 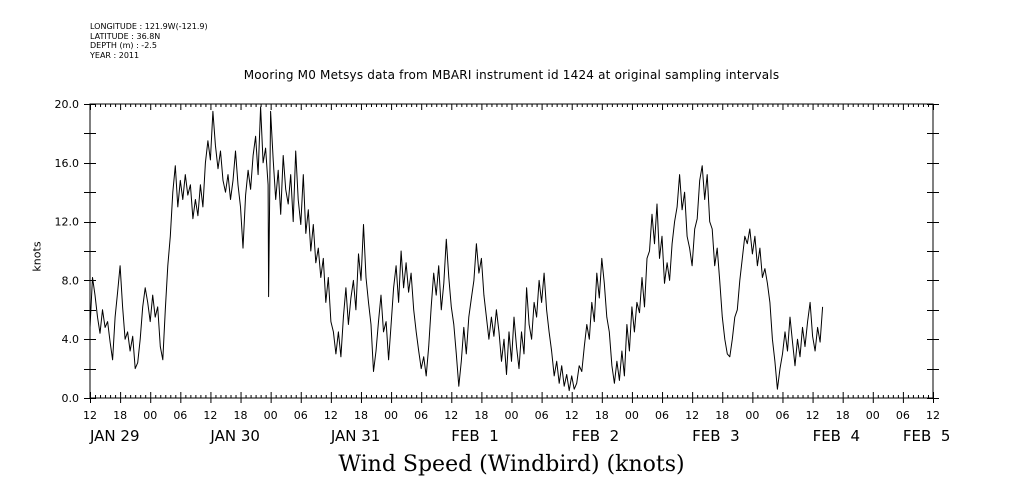 What do you see at coordinates (474, 436) in the screenshot?
I see `x-day-label: FEB 1` at bounding box center [474, 436].